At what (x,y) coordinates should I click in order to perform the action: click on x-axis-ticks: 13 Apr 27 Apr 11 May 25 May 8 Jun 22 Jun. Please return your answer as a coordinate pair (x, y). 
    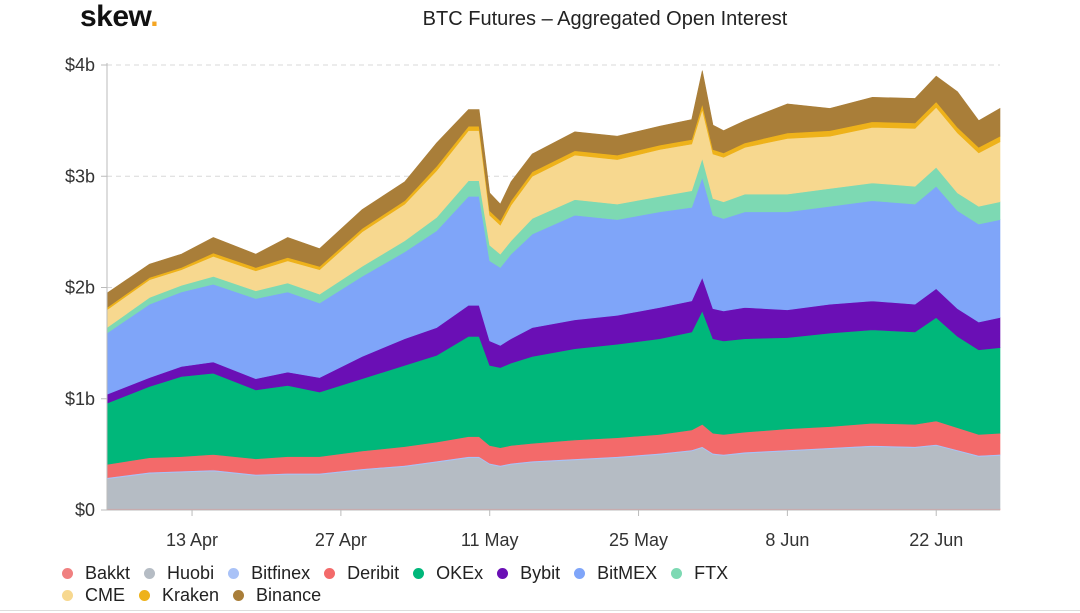
    Looking at the image, I should click on (564, 530).